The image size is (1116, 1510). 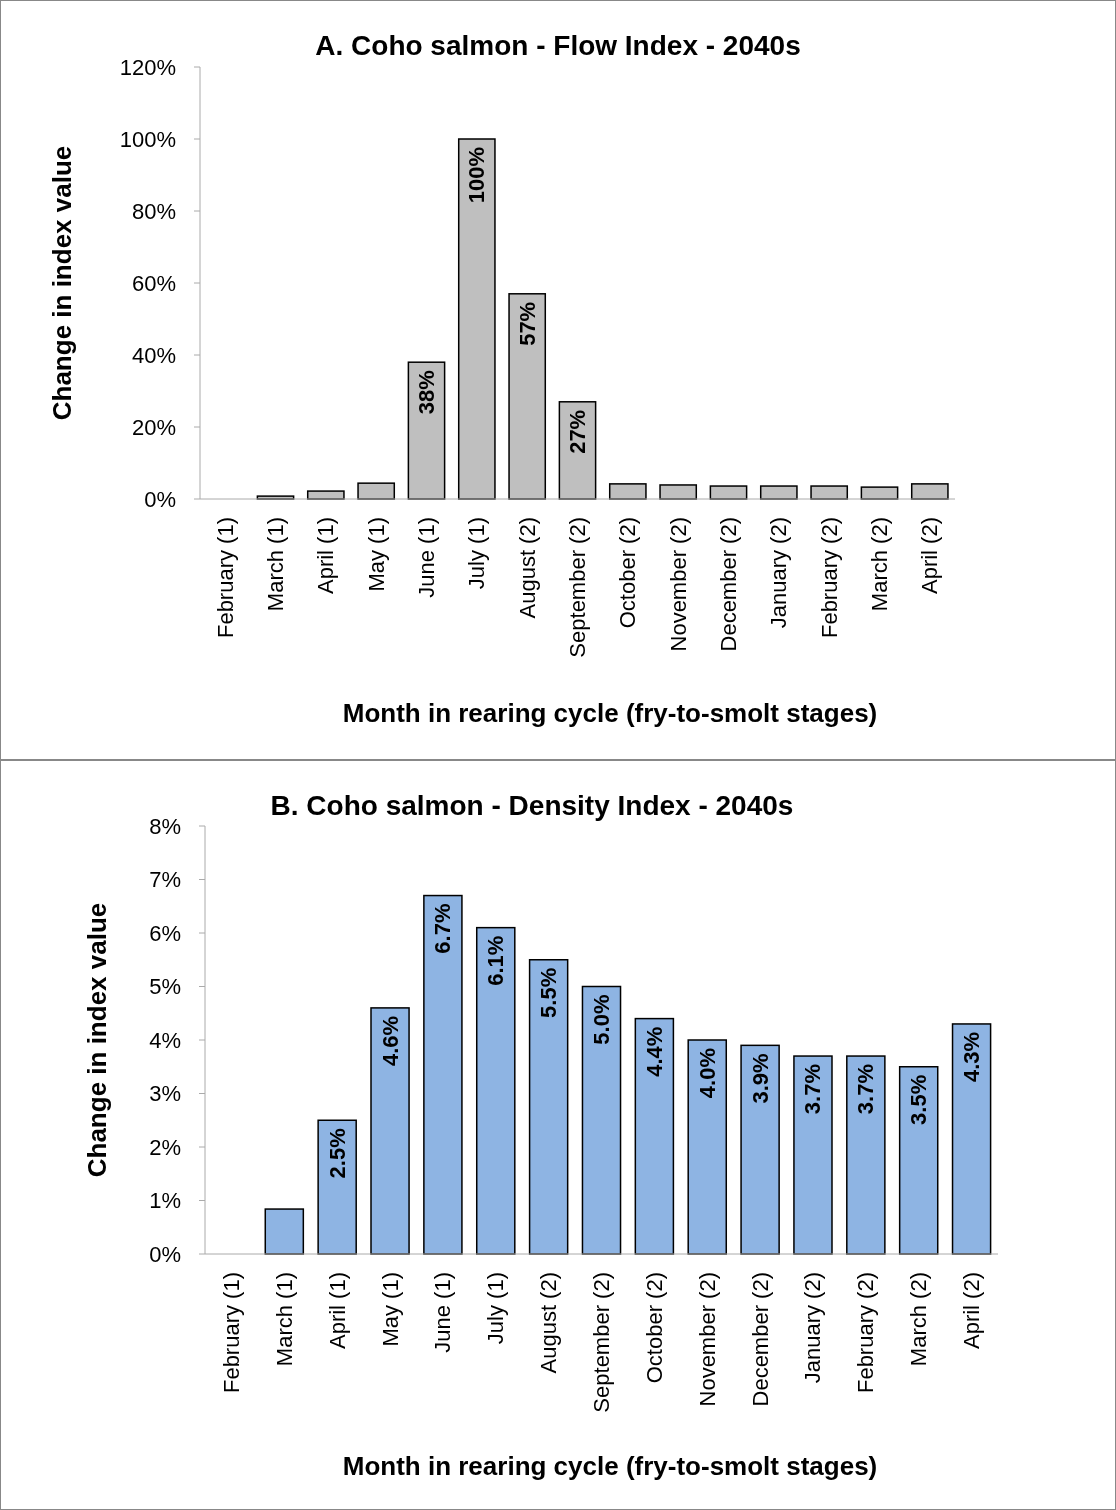 I want to click on data-label: 5.5%, so click(x=549, y=992).